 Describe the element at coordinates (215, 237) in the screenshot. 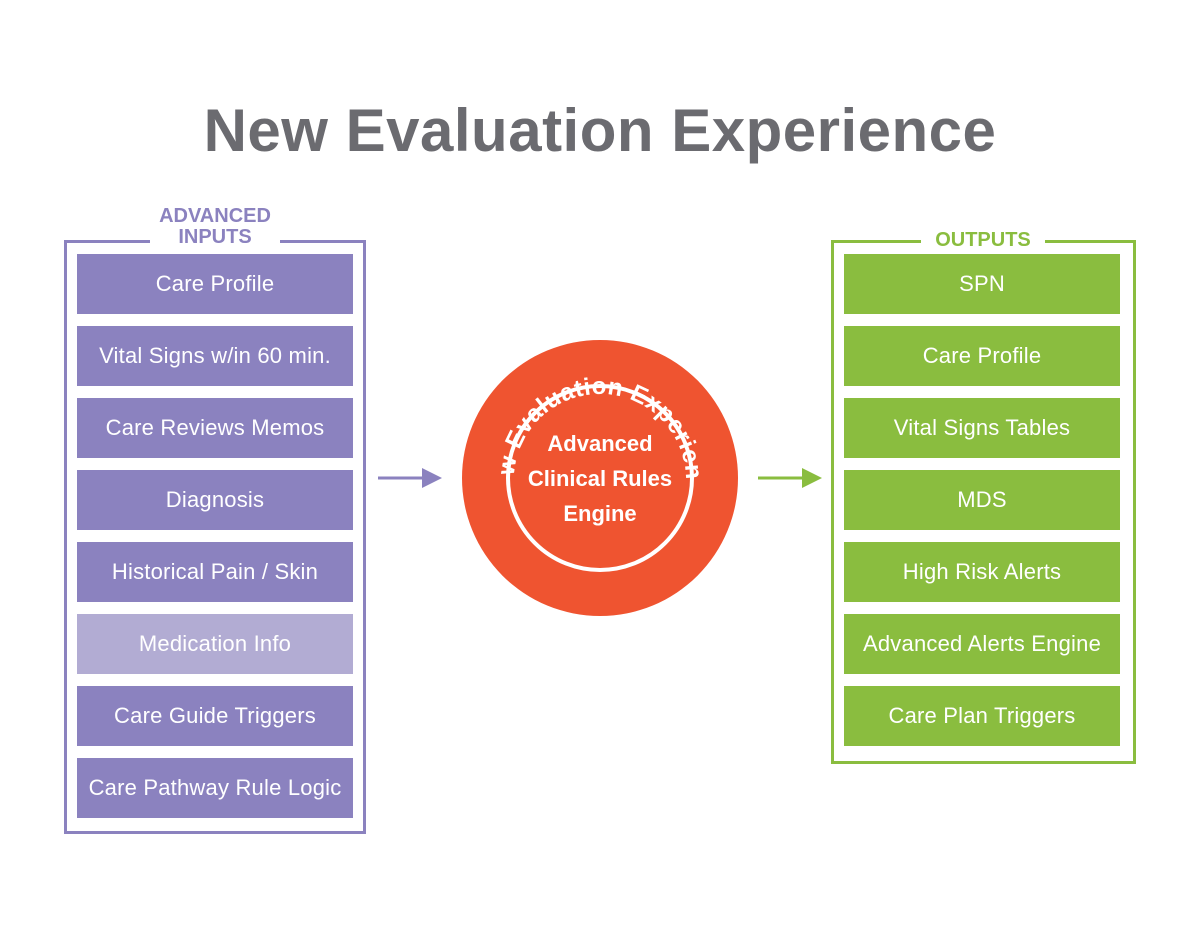

I see `advanced-inputs-label-line2: INPUTS` at that location.